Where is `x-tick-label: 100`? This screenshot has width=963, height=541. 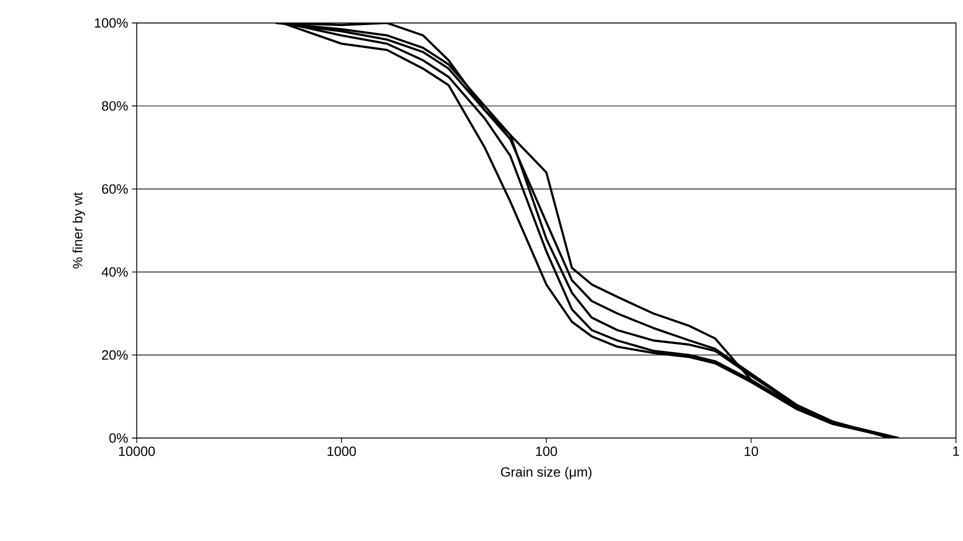 x-tick-label: 100 is located at coordinates (546, 451).